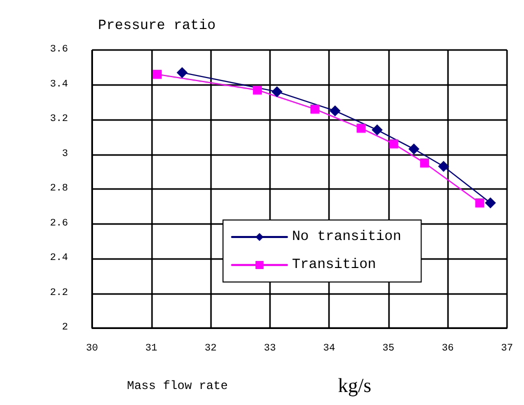  Describe the element at coordinates (157, 26) in the screenshot. I see `chart-title: Pressure ratio` at that location.